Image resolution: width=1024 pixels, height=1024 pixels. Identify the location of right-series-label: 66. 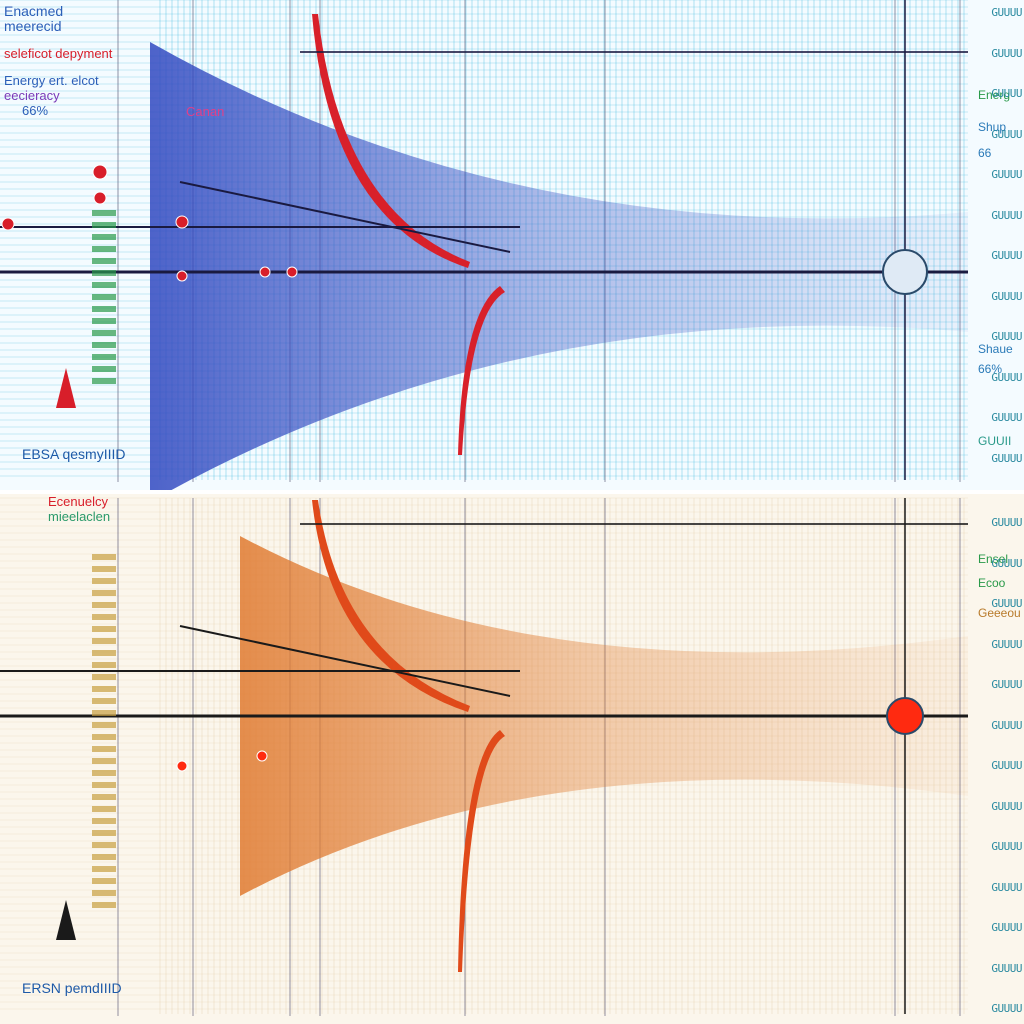
(985, 153).